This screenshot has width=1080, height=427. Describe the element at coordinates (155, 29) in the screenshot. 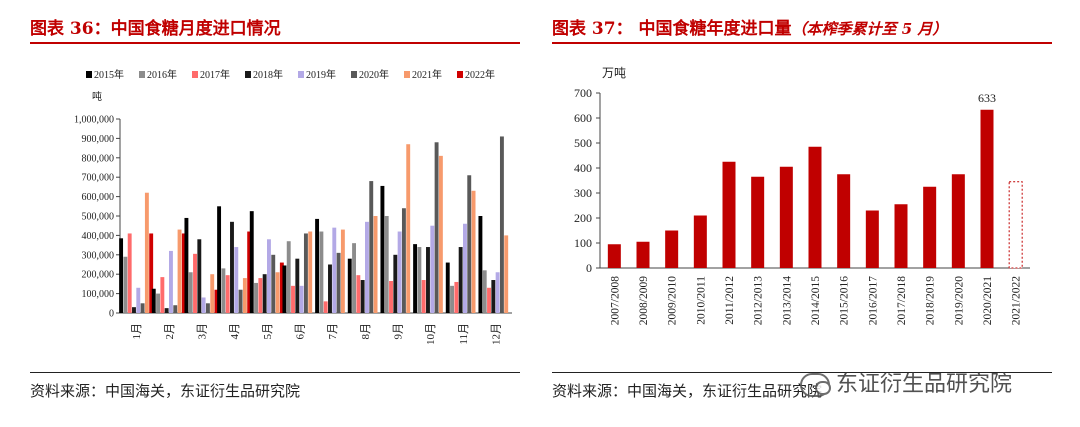

I see `left-chart-title: 图表 36：中国食糖月度进口情况` at that location.